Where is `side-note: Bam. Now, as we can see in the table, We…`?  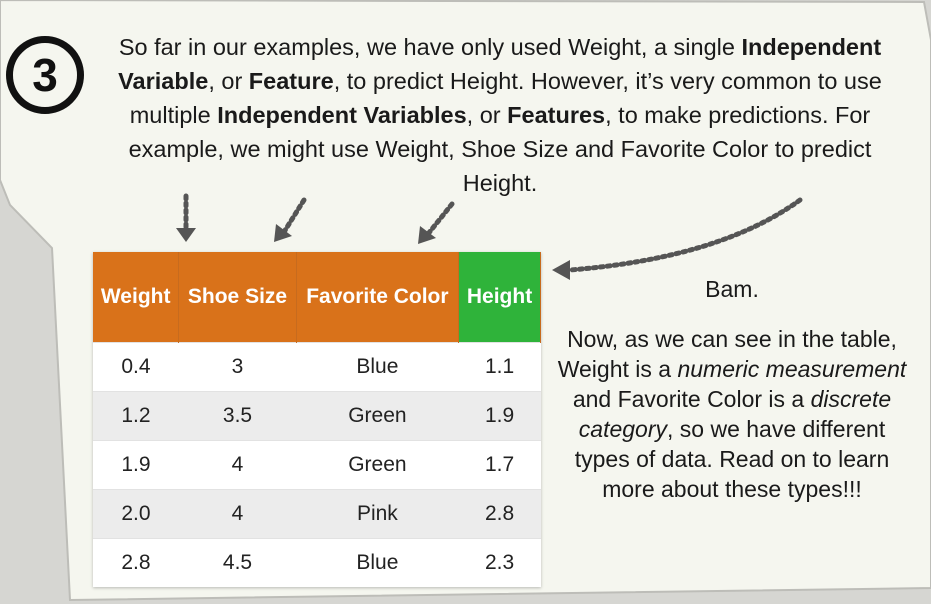 side-note: Bam. Now, as we can see in the table, We… is located at coordinates (732, 389).